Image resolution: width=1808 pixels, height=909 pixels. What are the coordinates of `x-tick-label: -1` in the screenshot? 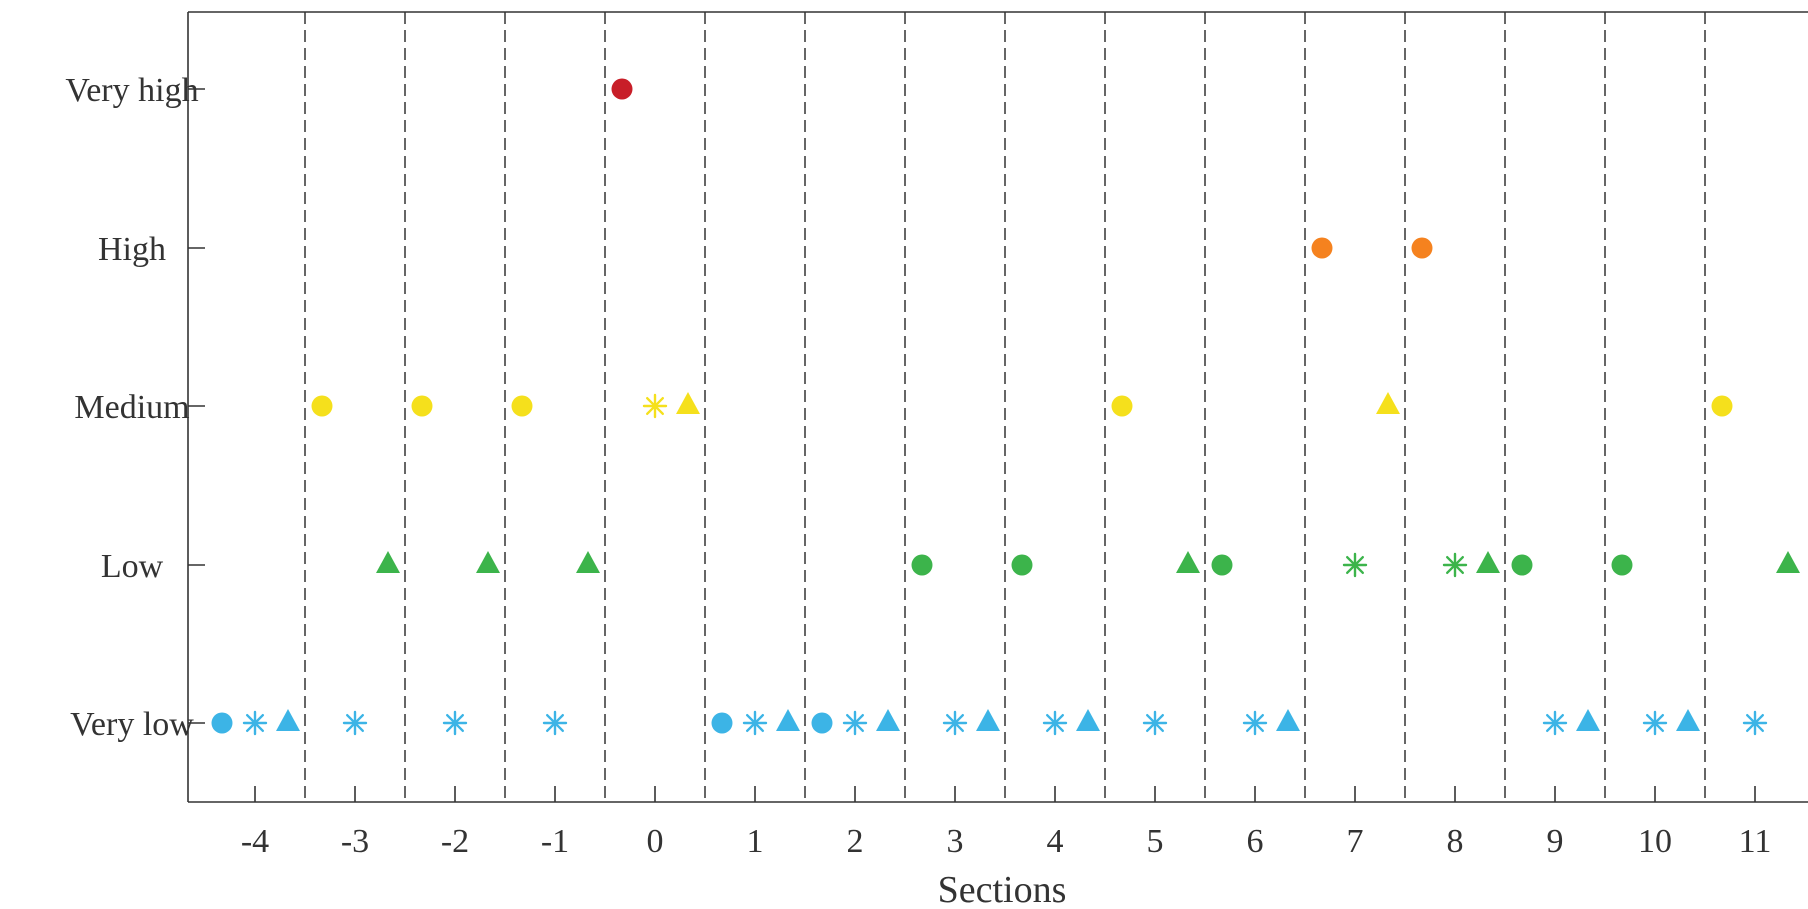 It's located at (555, 841).